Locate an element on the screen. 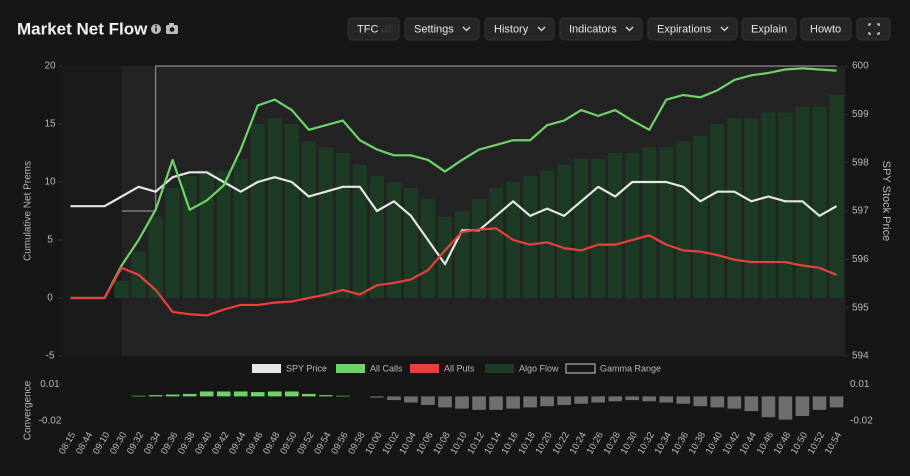  button-label: Settings is located at coordinates (434, 29).